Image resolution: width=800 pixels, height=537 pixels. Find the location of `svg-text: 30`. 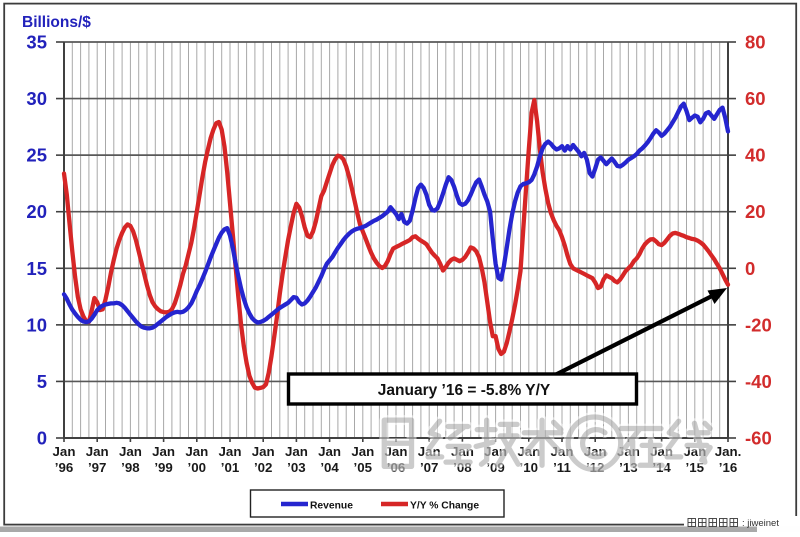

svg-text: 30 is located at coordinates (36, 98).